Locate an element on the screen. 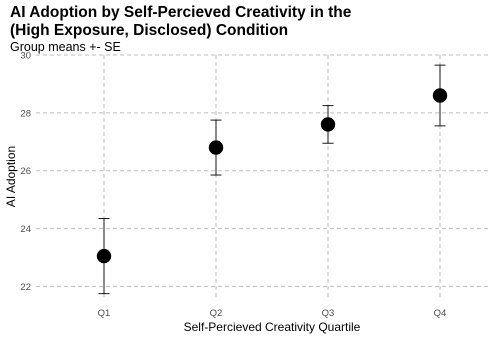  x-axis-label: Self-Percieved Creativity Quartile is located at coordinates (272, 327).